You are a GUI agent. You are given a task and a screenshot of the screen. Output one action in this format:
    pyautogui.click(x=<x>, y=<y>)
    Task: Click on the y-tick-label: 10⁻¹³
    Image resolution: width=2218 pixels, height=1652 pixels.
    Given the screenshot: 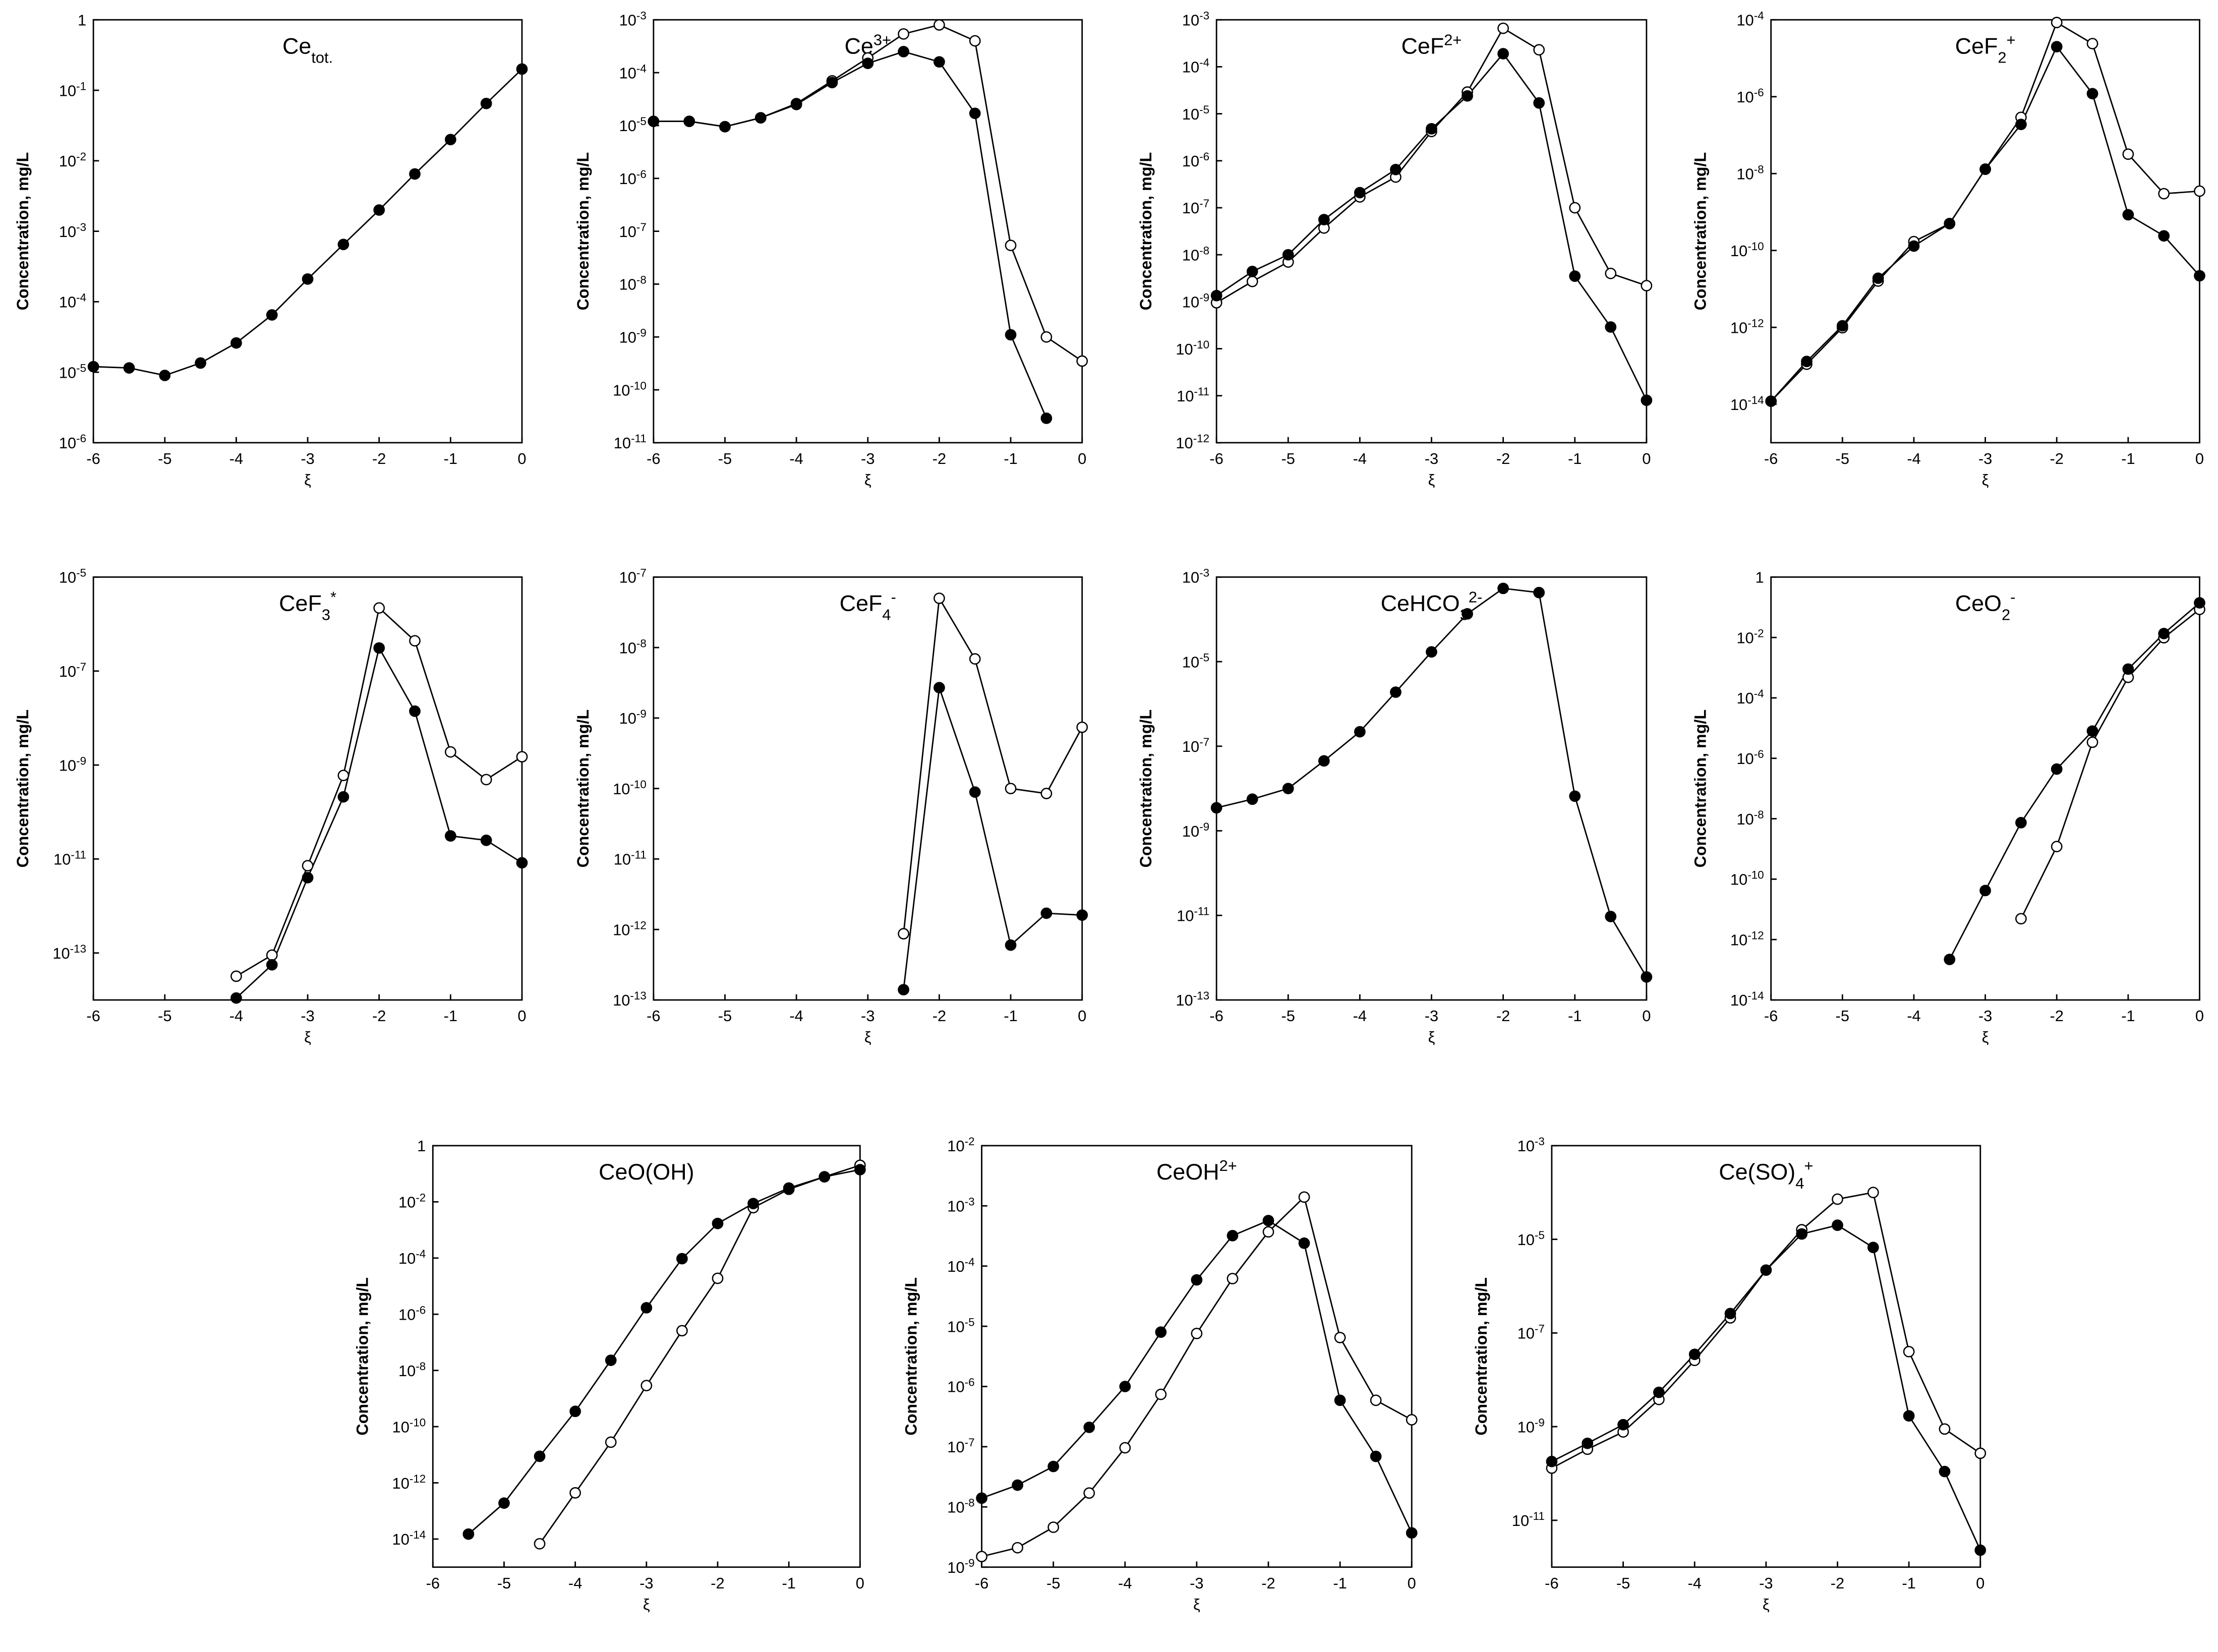 What is the action you would take?
    pyautogui.click(x=630, y=999)
    